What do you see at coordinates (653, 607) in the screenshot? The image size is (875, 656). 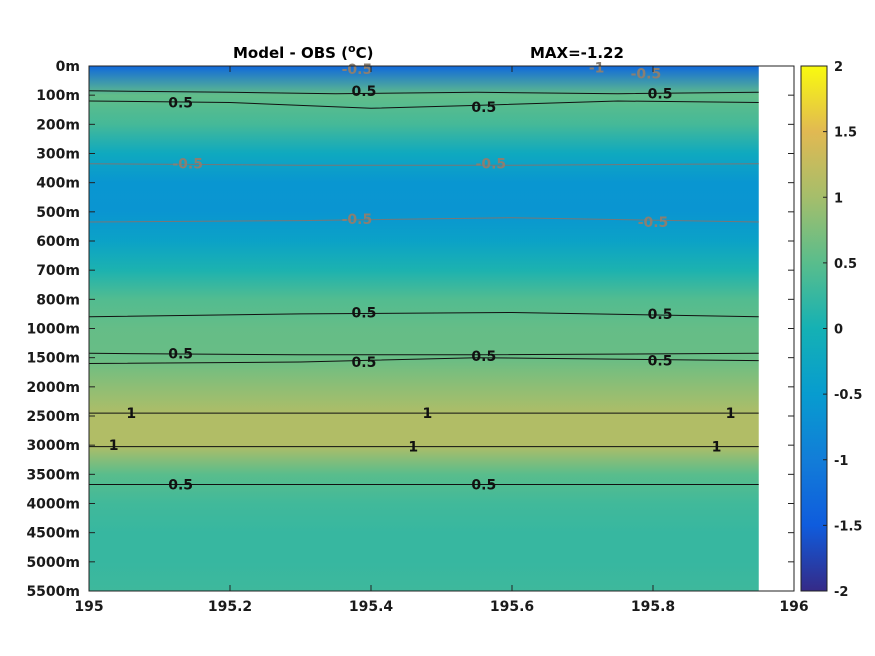 I see `x-tick-label: 195.8` at bounding box center [653, 607].